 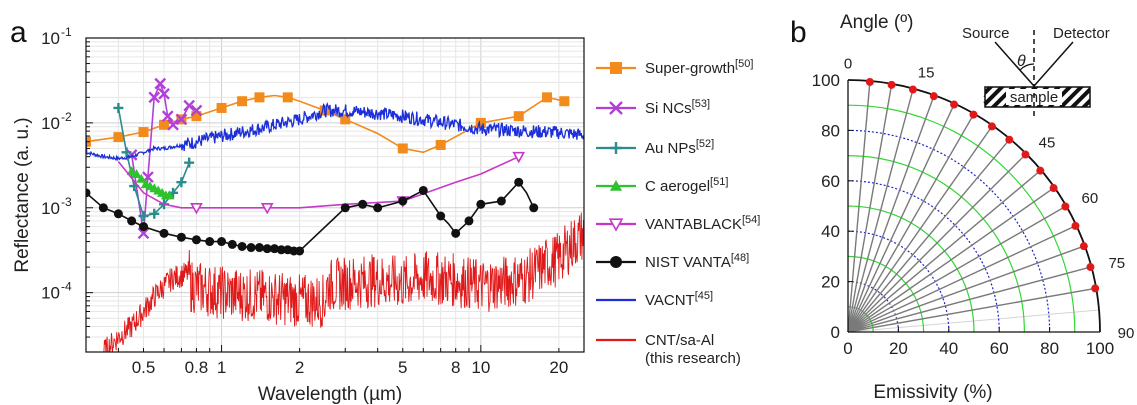 I want to click on x-tick-label: 1, so click(x=221, y=367).